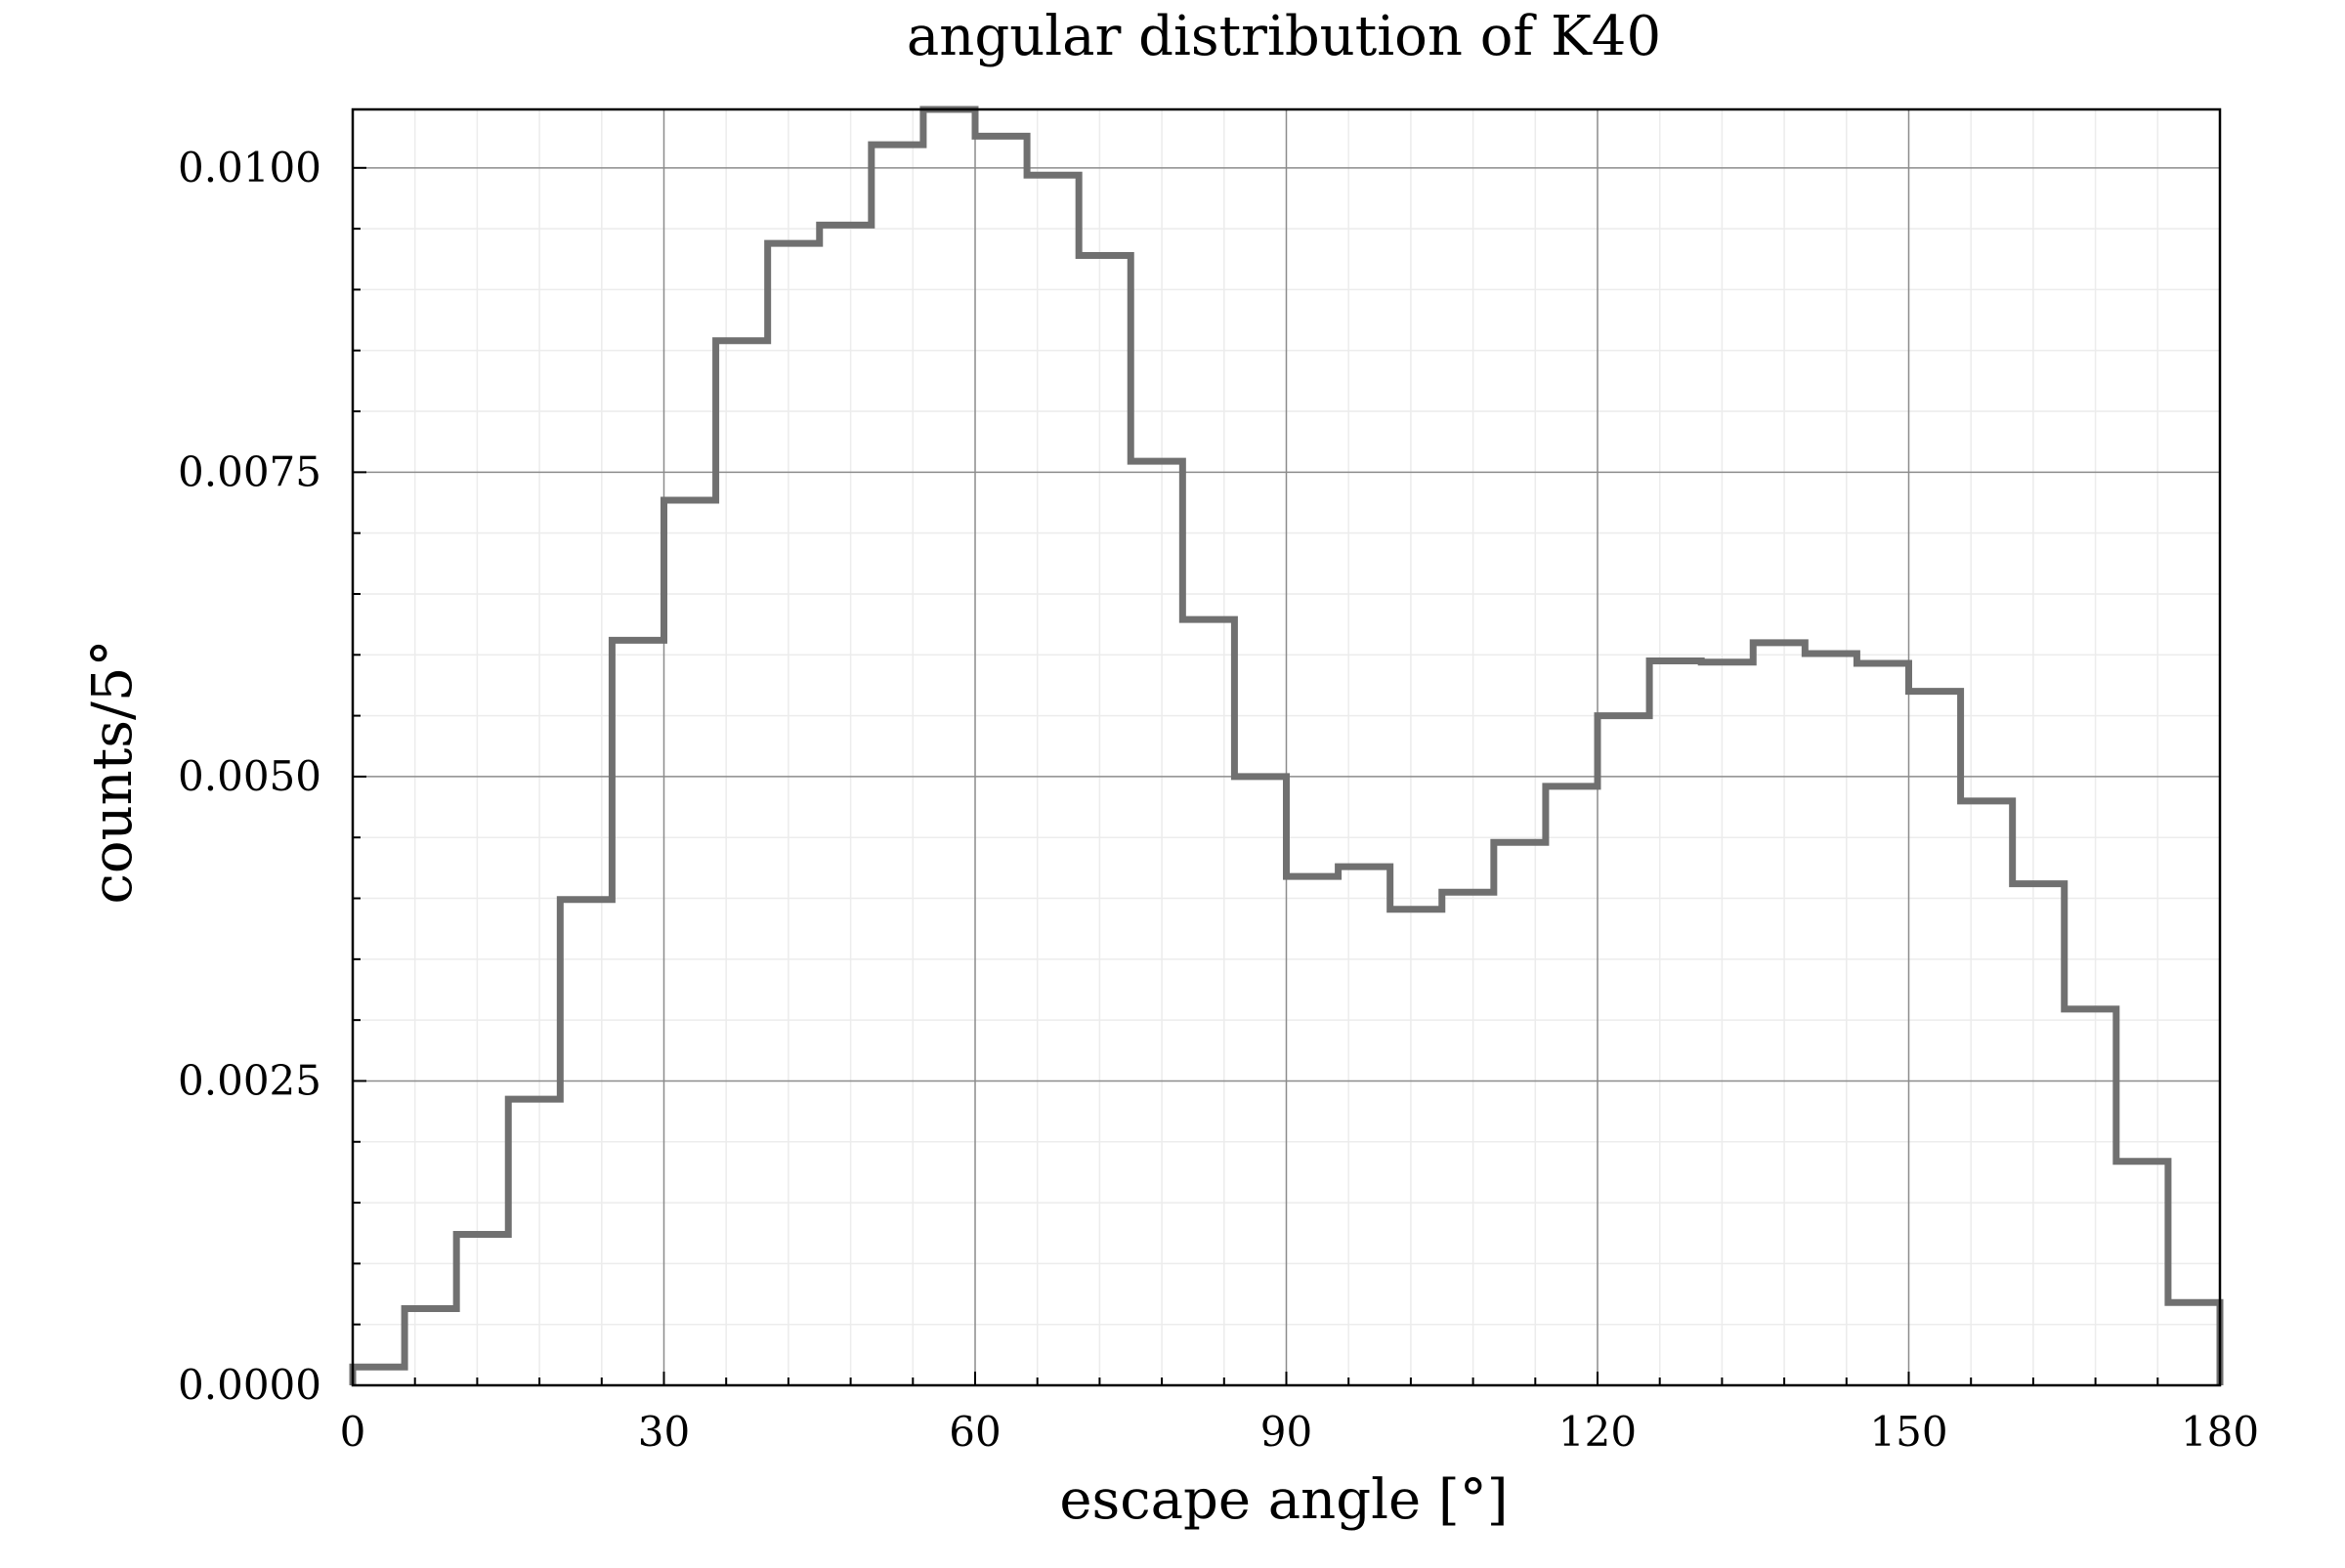  What do you see at coordinates (975, 1432) in the screenshot?
I see `x-tick-label: 60` at bounding box center [975, 1432].